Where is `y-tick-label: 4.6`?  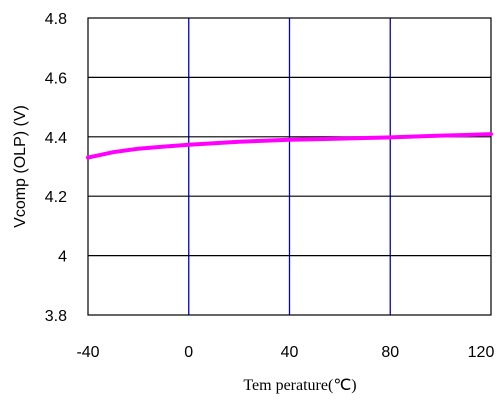 y-tick-label: 4.6 is located at coordinates (56, 78).